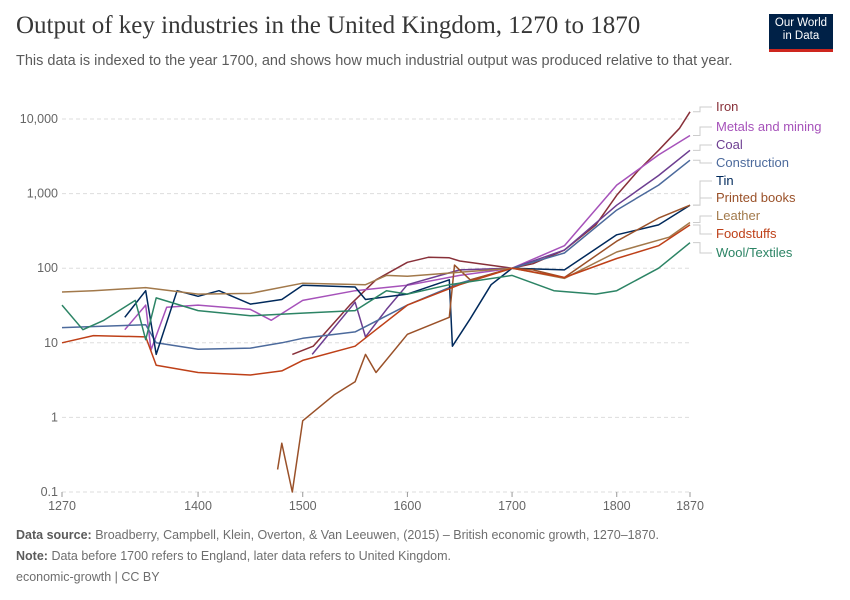 This screenshot has height=600, width=850. Describe the element at coordinates (62, 506) in the screenshot. I see `x-tick-label: 1270` at that location.